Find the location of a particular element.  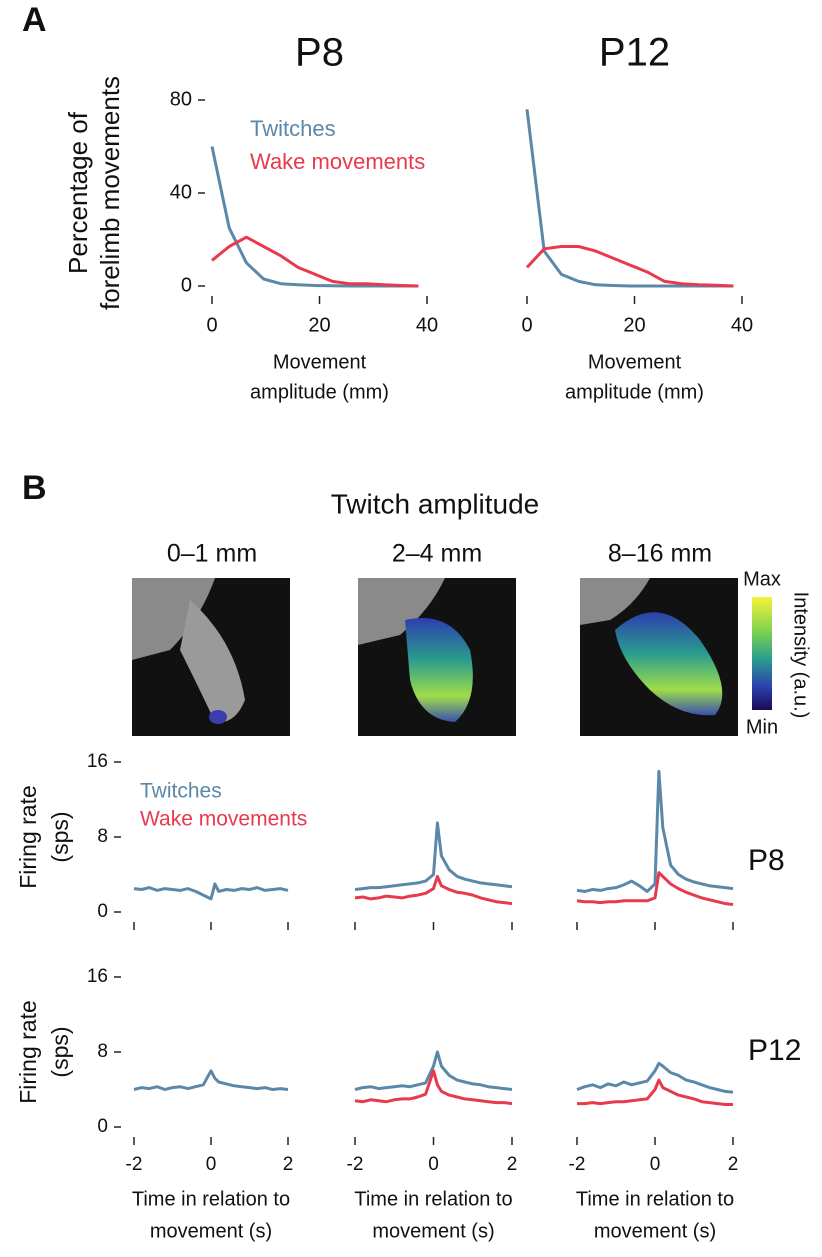

panel-label: B is located at coordinates (34, 488).